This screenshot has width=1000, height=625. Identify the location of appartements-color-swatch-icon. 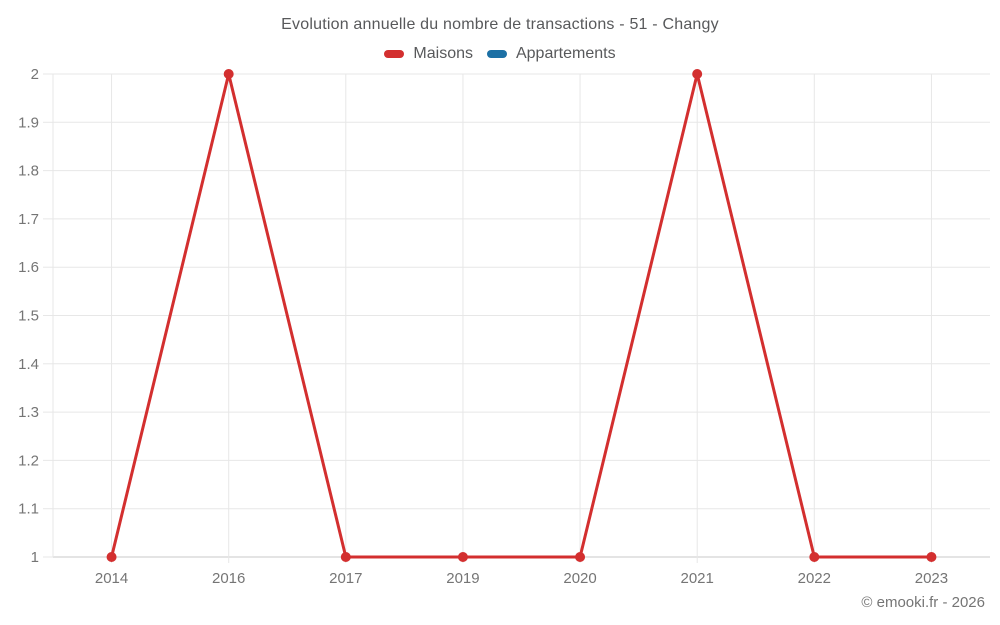
(496, 54).